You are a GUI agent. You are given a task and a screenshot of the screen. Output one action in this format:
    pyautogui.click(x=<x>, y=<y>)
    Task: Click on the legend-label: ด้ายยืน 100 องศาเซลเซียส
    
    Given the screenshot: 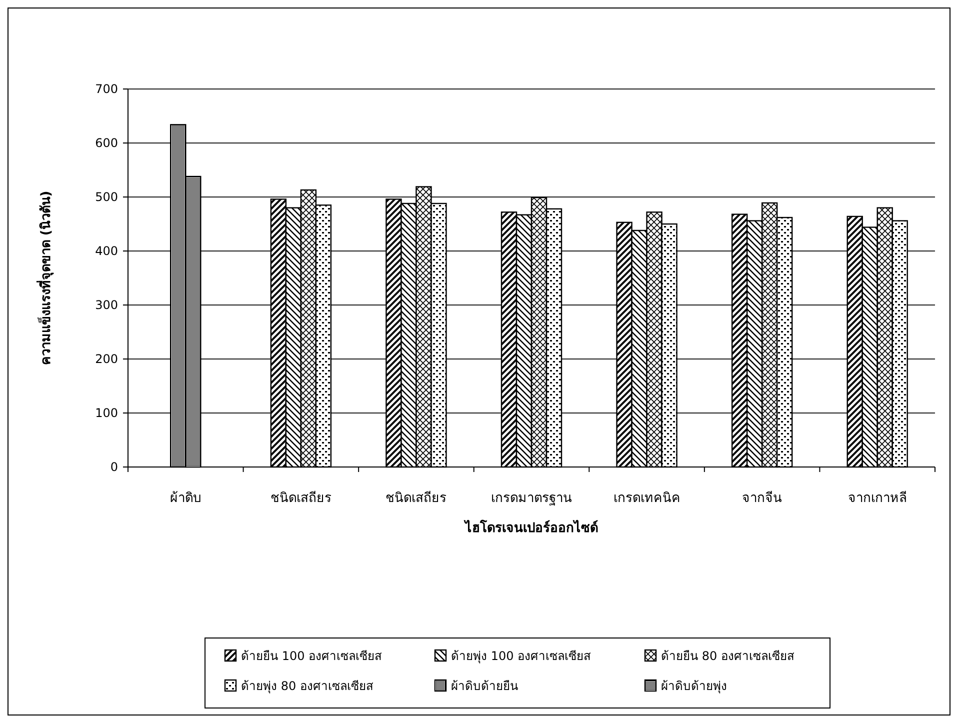 What is the action you would take?
    pyautogui.click(x=312, y=656)
    